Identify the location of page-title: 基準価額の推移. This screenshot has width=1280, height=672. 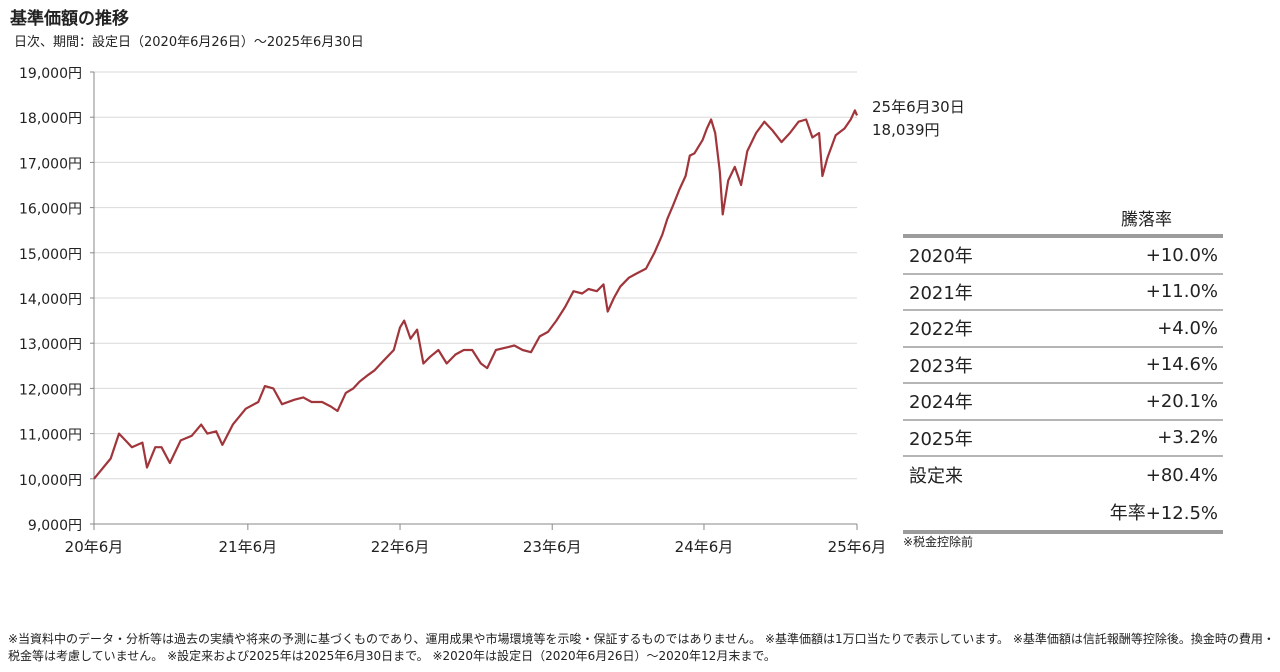
(69, 19).